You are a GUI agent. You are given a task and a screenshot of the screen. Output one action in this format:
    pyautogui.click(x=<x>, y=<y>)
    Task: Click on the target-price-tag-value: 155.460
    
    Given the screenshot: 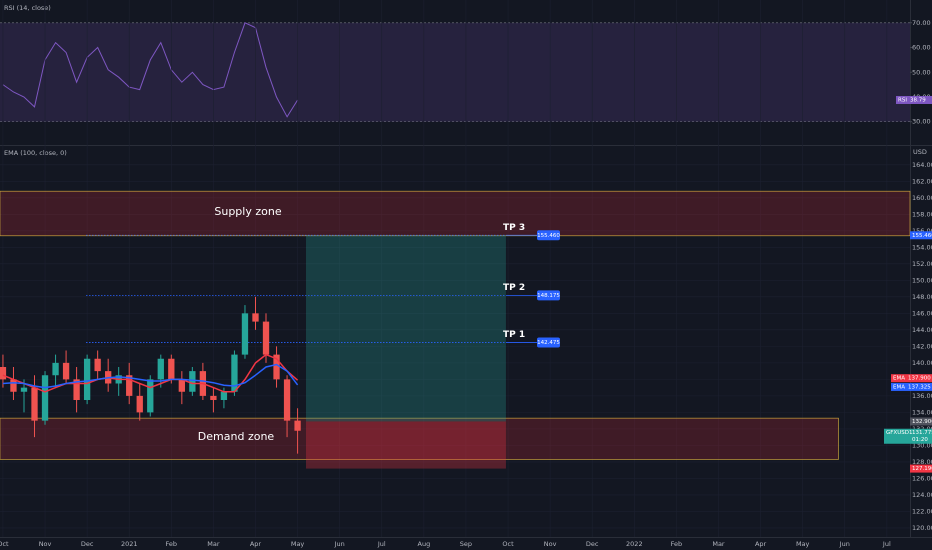 What is the action you would take?
    pyautogui.click(x=922, y=236)
    